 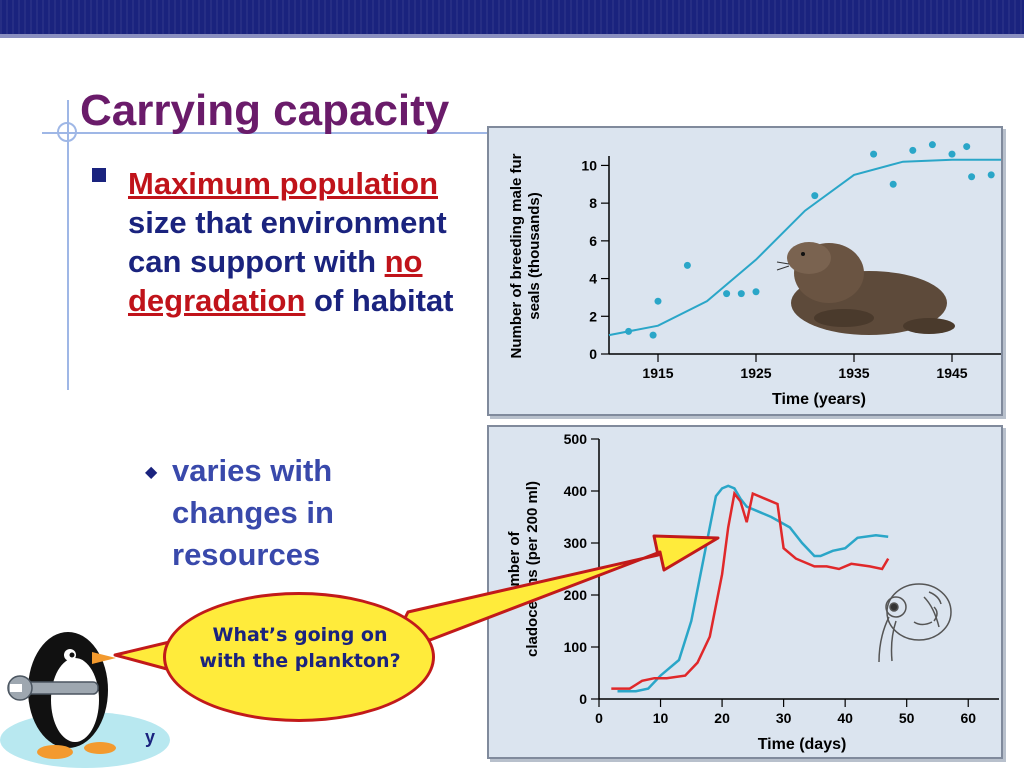 I want to click on penguin-icon, so click(x=72, y=695).